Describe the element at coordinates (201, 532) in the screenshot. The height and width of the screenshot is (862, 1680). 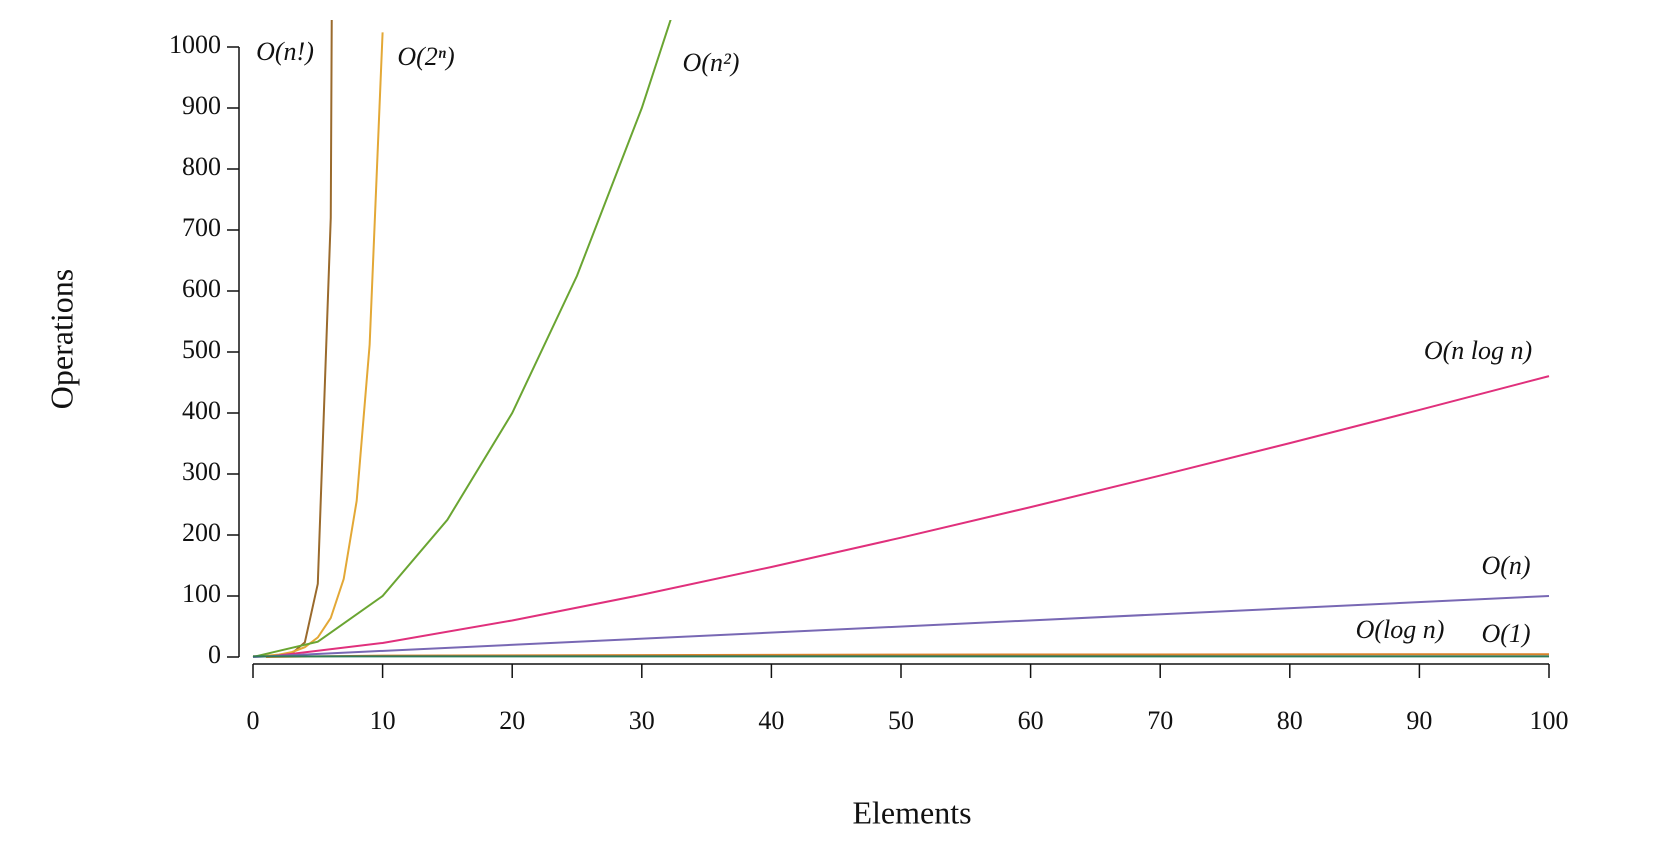
I see `y-tick-label: 200` at that location.